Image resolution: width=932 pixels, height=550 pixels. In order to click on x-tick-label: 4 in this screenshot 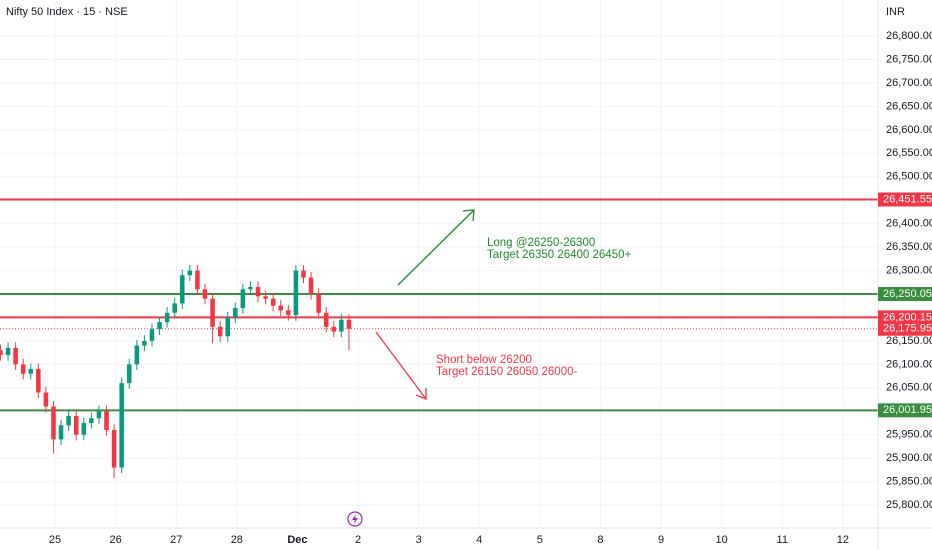, I will do `click(479, 540)`.